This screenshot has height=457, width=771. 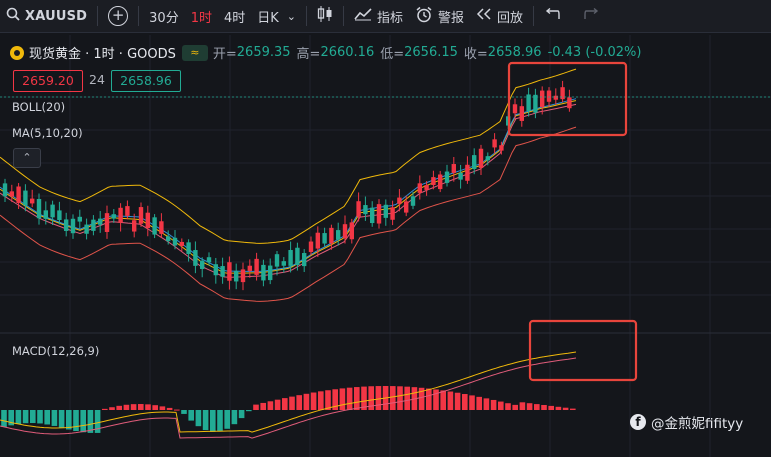 I want to click on interval-1h: 1时, so click(x=201, y=16).